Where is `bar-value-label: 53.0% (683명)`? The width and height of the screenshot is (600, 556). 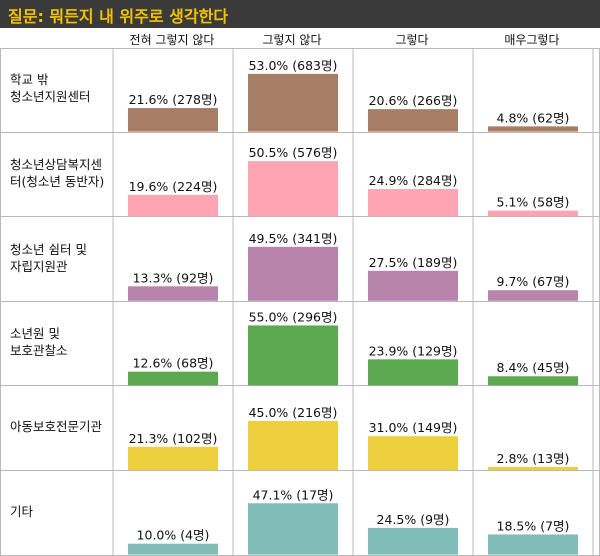
bar-value-label: 53.0% (683명) is located at coordinates (293, 65).